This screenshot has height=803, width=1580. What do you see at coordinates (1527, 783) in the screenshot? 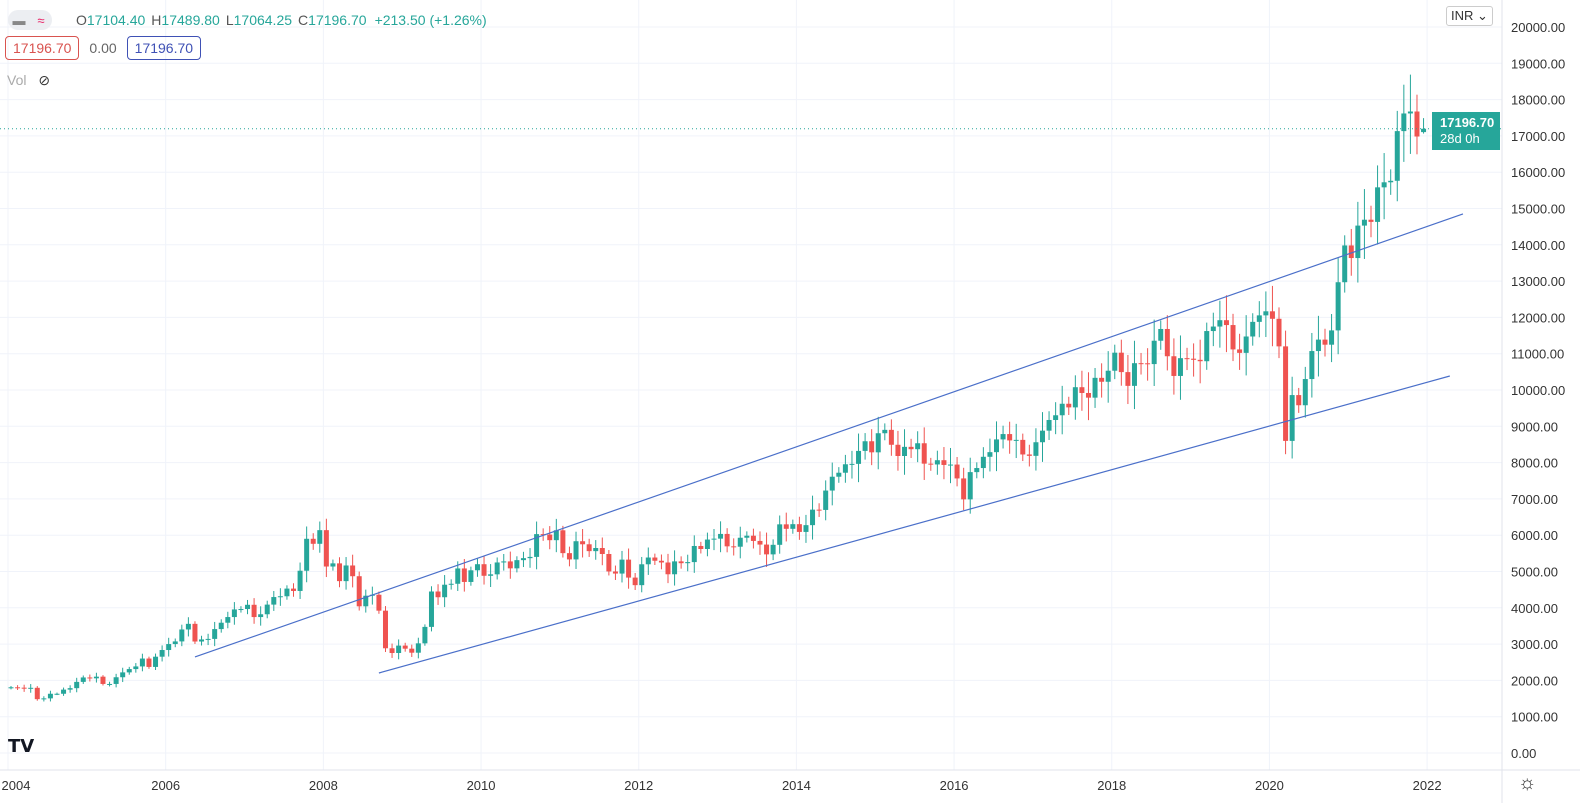
I see `settings-gear-icon: ☼` at bounding box center [1527, 783].